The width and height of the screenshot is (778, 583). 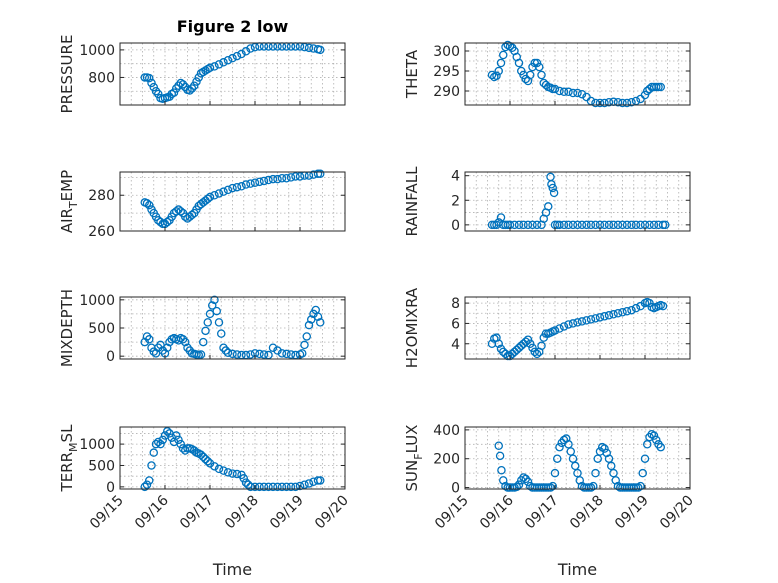 I want to click on y-tick-label: 295, so click(x=446, y=72).